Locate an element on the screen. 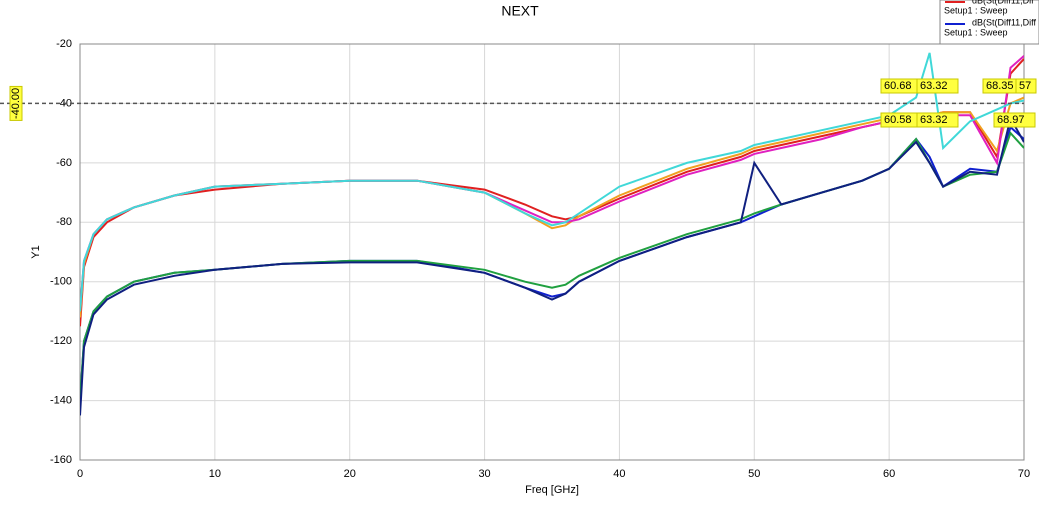  x-tick-label: 60 is located at coordinates (889, 474).